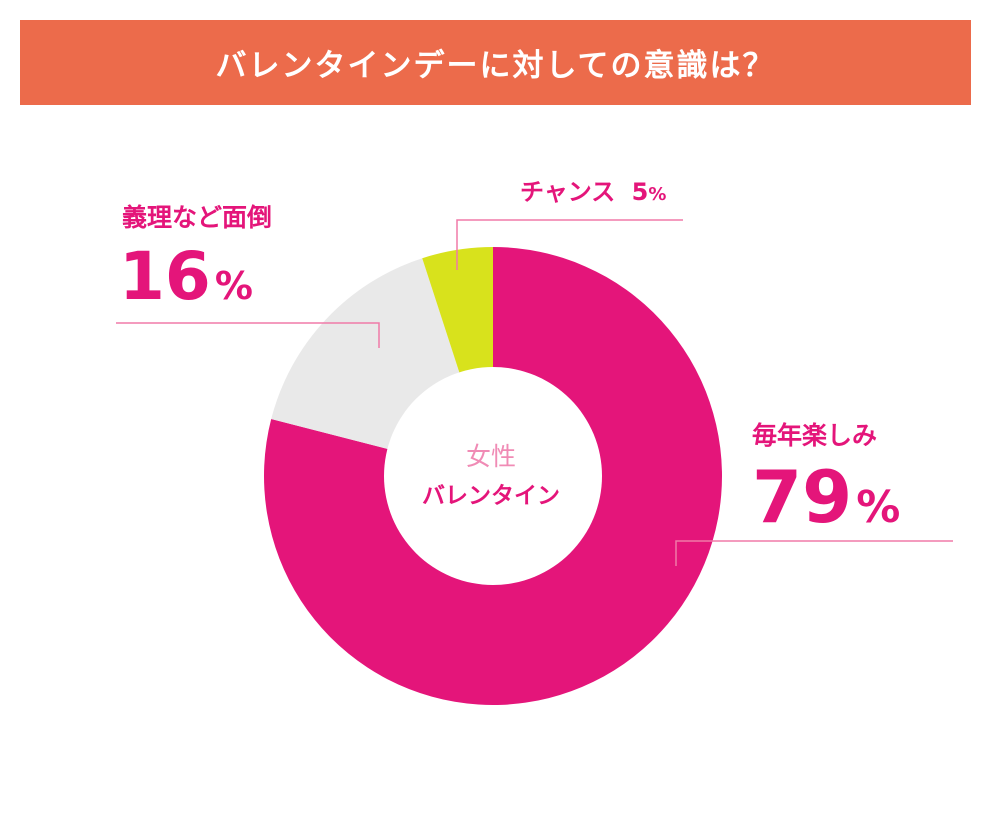 The height and width of the screenshot is (814, 999). I want to click on donut-hole, so click(493, 476).